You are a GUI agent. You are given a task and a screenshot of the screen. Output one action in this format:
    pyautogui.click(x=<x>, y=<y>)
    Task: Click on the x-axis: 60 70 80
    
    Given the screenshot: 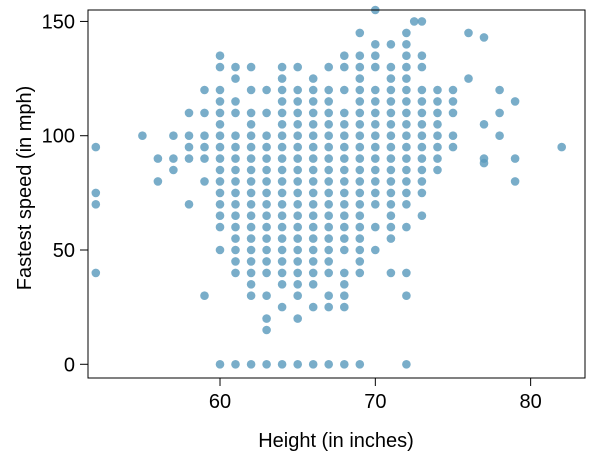 What is the action you would take?
    pyautogui.click(x=375, y=395)
    